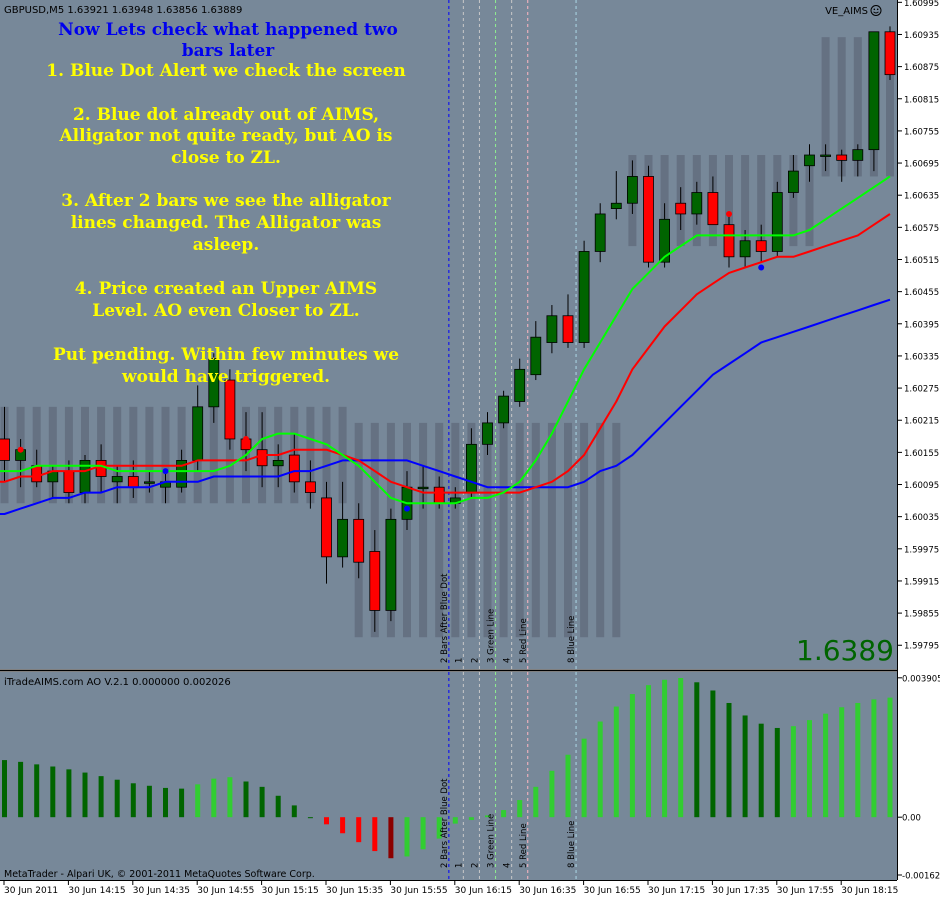 The width and height of the screenshot is (940, 905). Describe the element at coordinates (612, 891) in the screenshot. I see `time-tick-label: 30 Jun 16:55` at that location.